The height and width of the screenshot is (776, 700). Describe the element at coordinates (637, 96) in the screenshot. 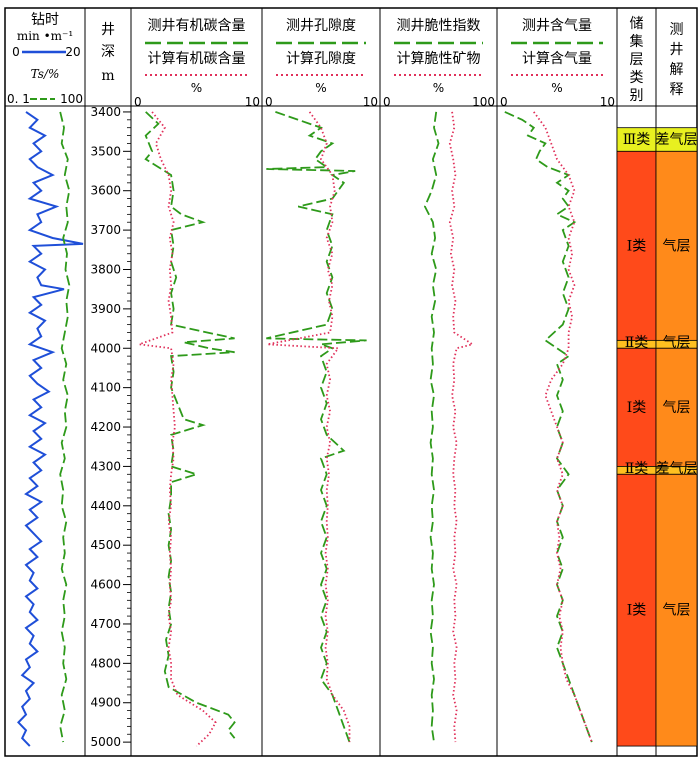

I see `storage-class-header-char: 别` at that location.